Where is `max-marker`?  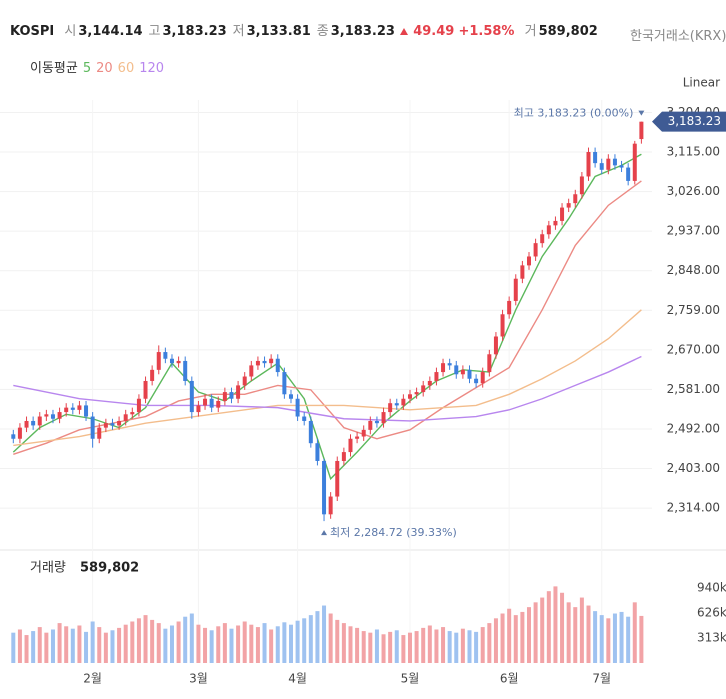
max-marker is located at coordinates (641, 113).